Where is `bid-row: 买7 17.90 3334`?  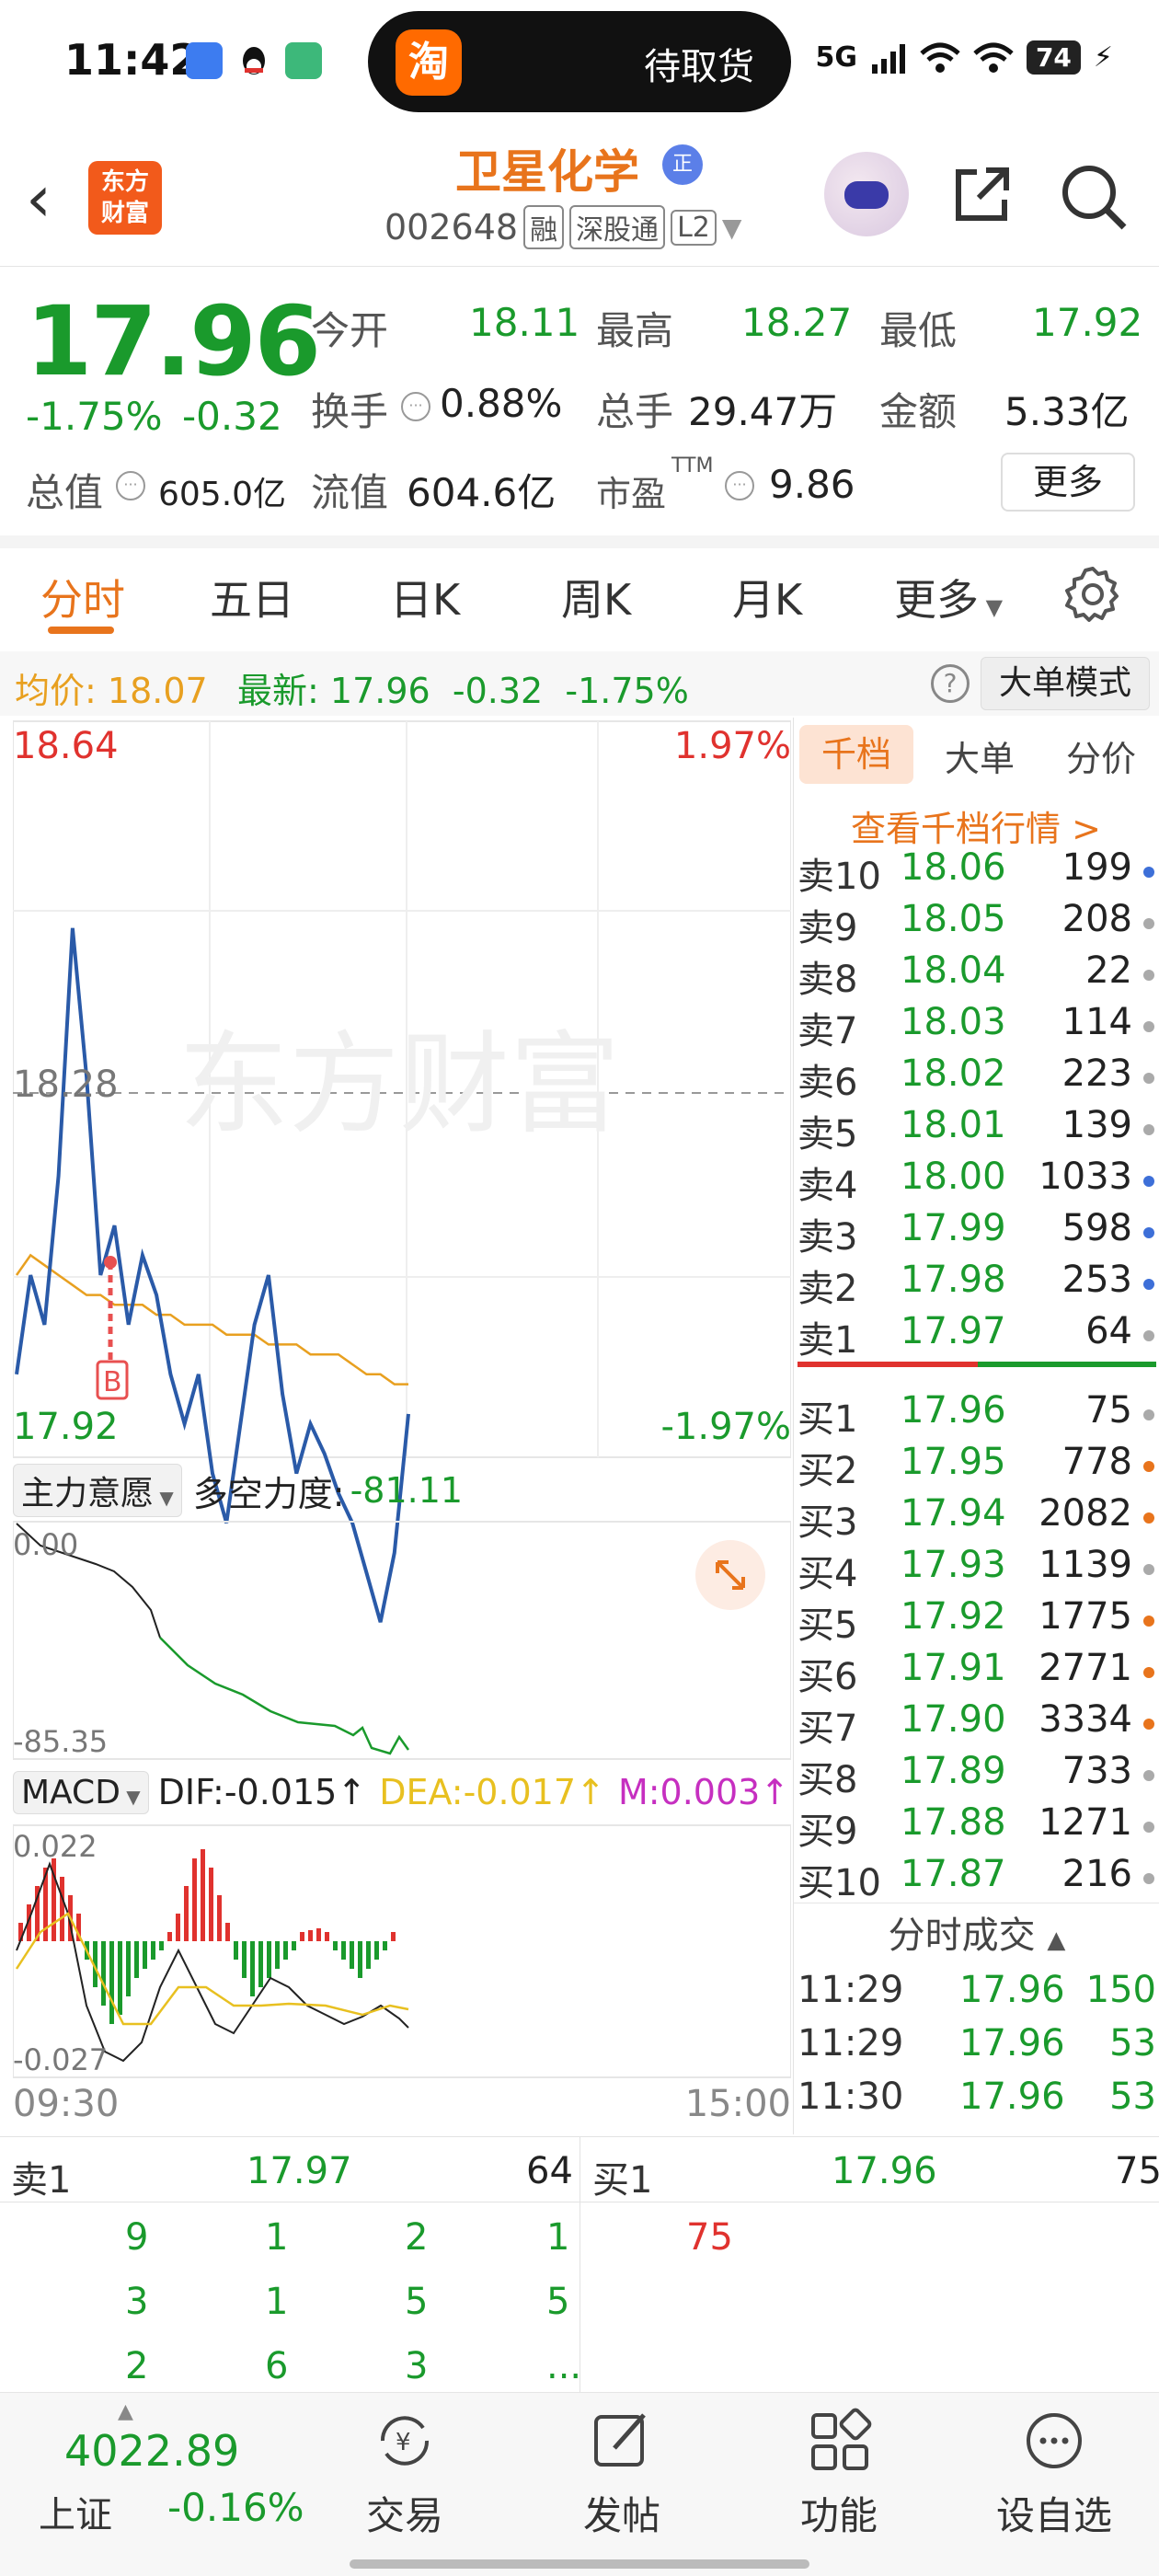 bid-row: 买7 17.90 3334 is located at coordinates (976, 1724).